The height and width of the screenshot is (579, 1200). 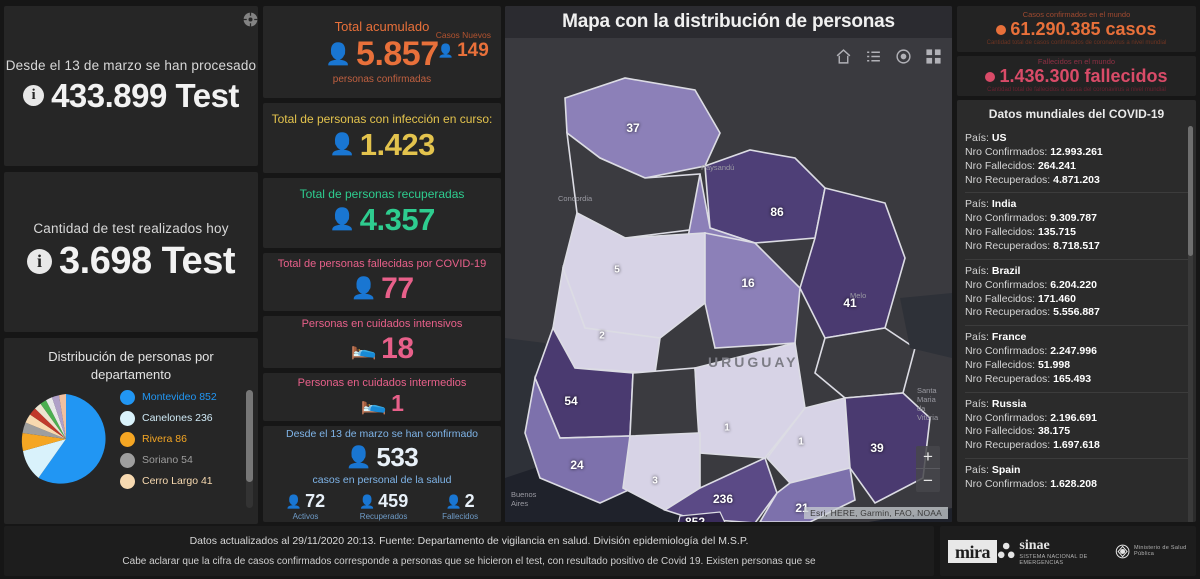 What do you see at coordinates (1076, 366) in the screenshot?
I see `country-deaths-row: Nro Fallecidos: 51.998` at bounding box center [1076, 366].